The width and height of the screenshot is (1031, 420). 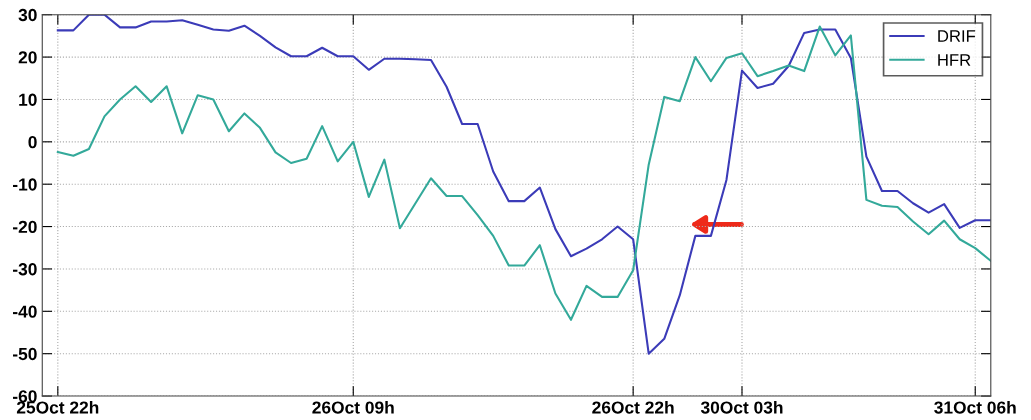 I want to click on x-tick-label: 26Oct 09h, so click(x=353, y=407).